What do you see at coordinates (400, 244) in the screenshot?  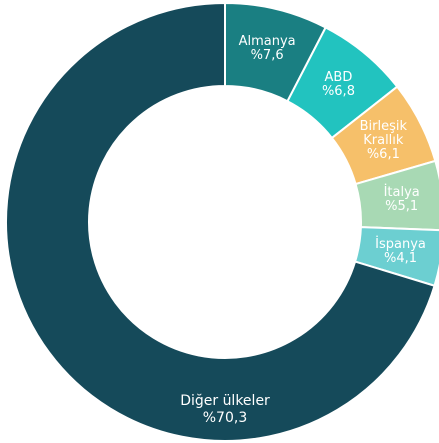 I see `category-label: İspanya` at bounding box center [400, 244].